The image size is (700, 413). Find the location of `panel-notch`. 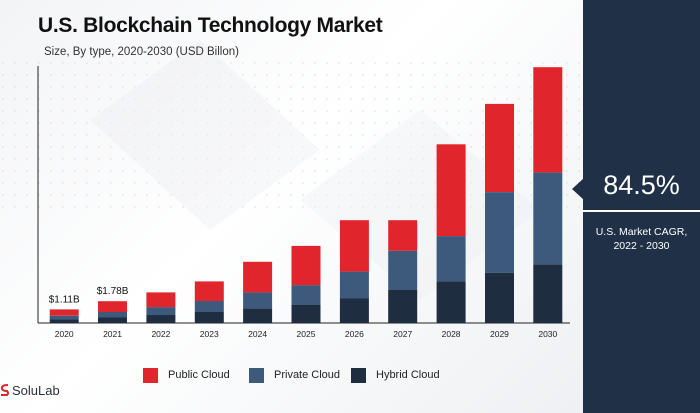

panel-notch is located at coordinates (578, 189).